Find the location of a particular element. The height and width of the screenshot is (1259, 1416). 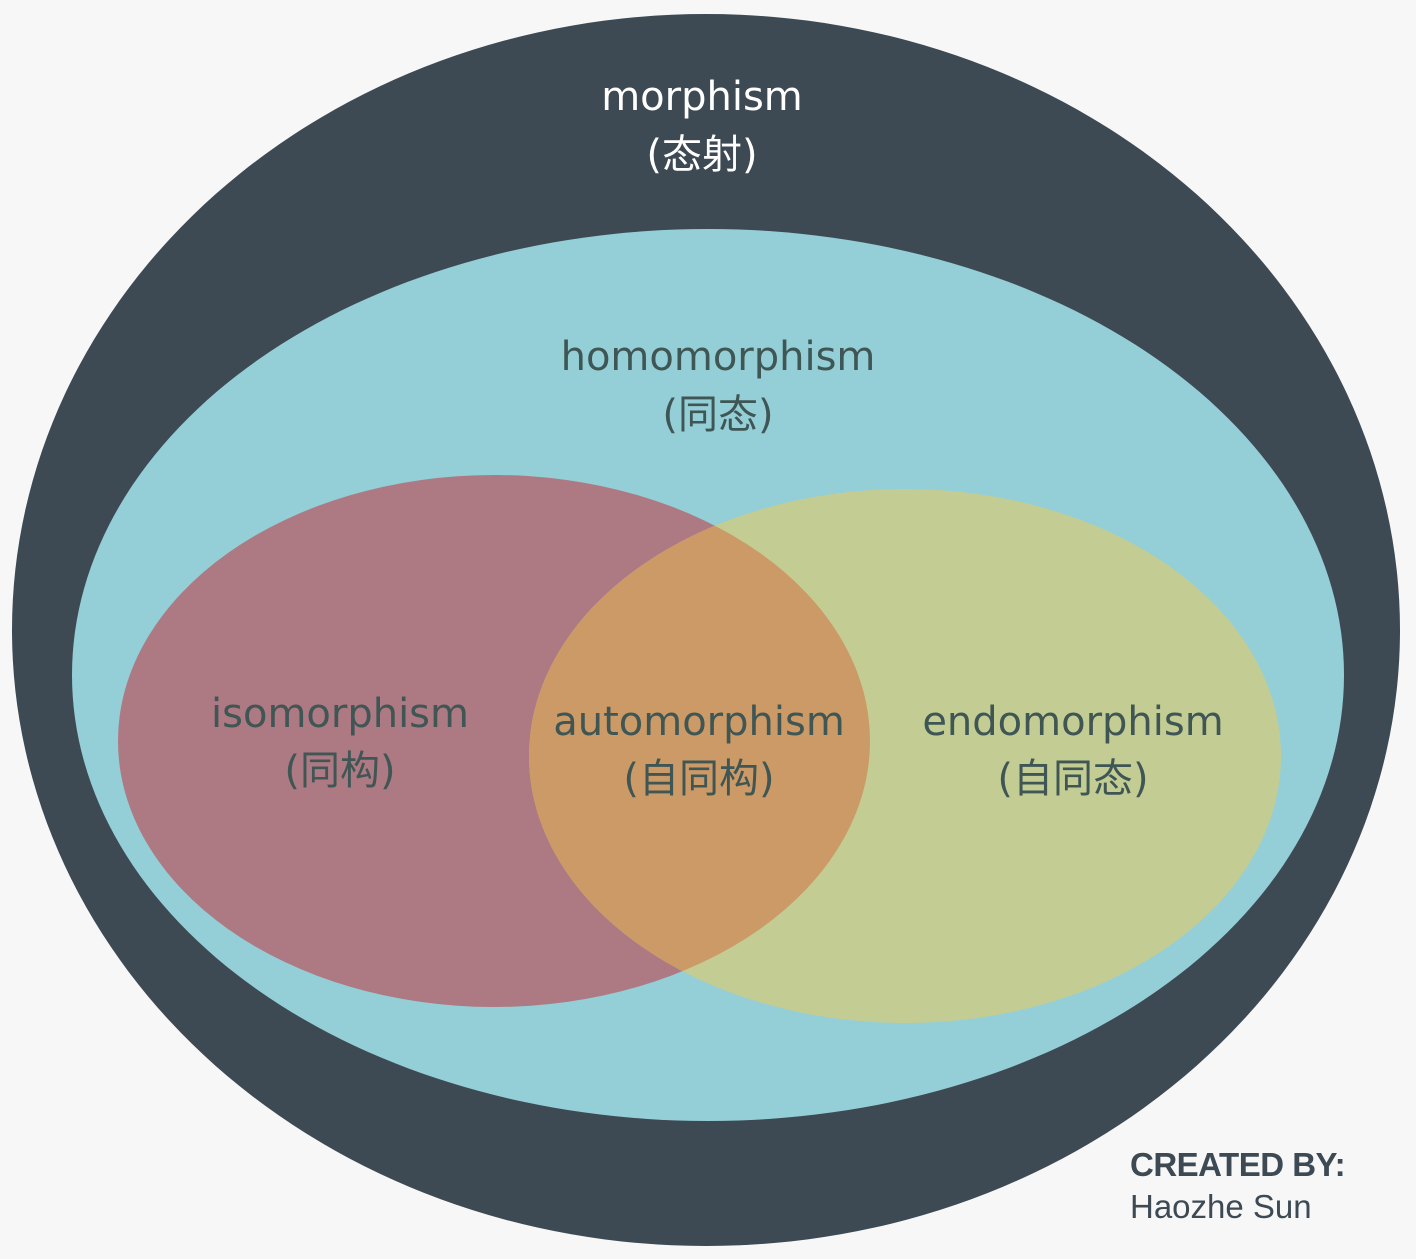

morphism-label: morphism is located at coordinates (702, 97).